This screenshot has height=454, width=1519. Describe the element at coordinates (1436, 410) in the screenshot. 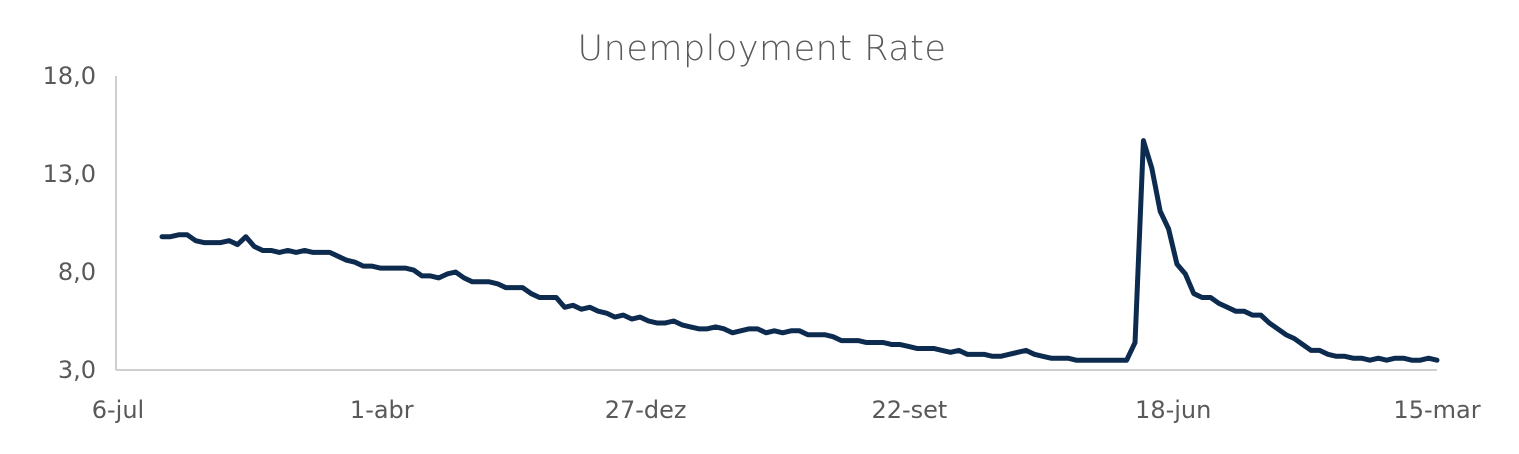

I see `x-tick-label: 15-mar` at that location.